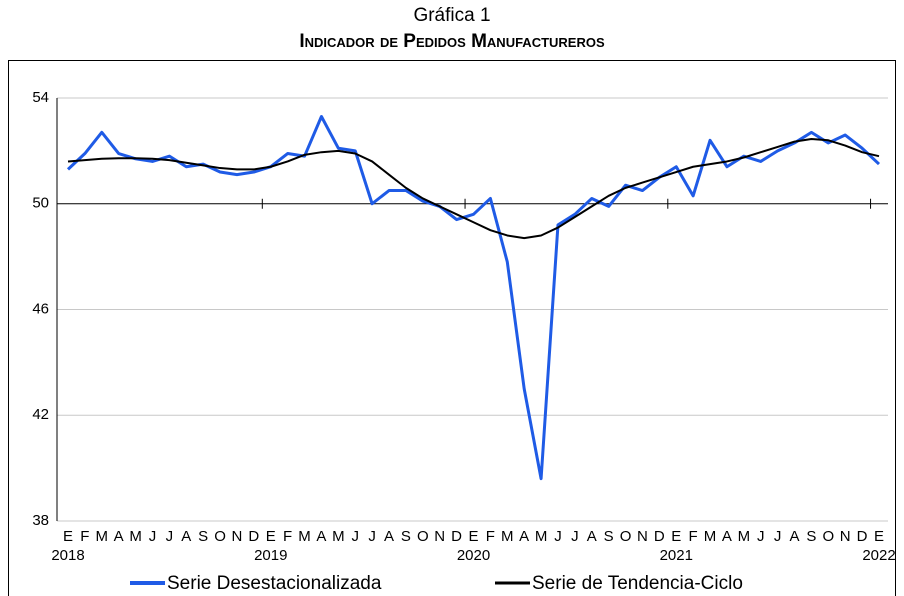  Describe the element at coordinates (676, 555) in the screenshot. I see `year-label: 2021` at that location.